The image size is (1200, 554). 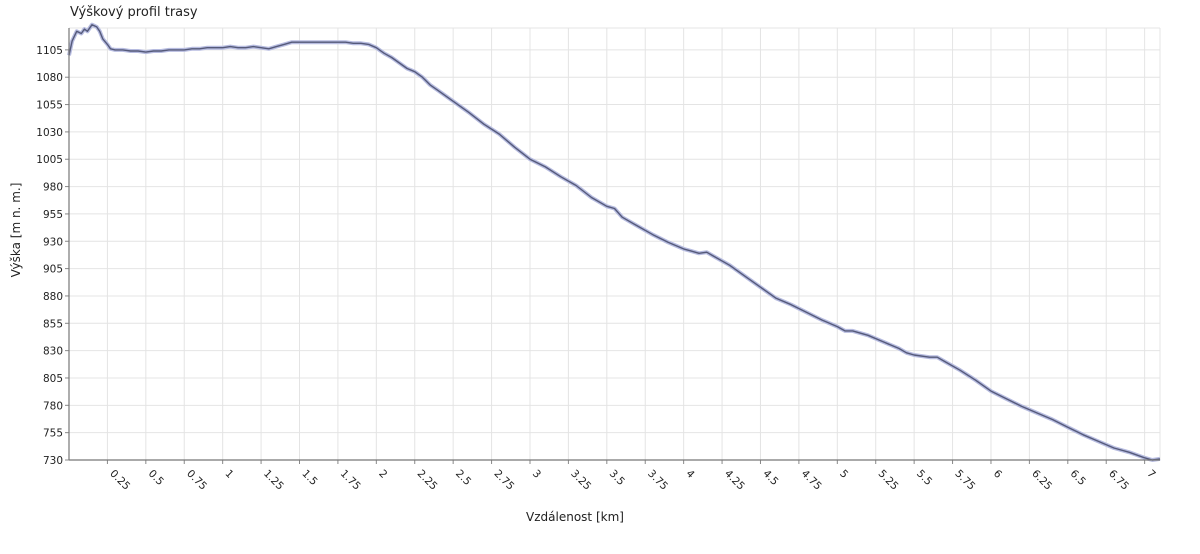 What do you see at coordinates (196, 480) in the screenshot?
I see `x-tick-label: 0.75` at bounding box center [196, 480].